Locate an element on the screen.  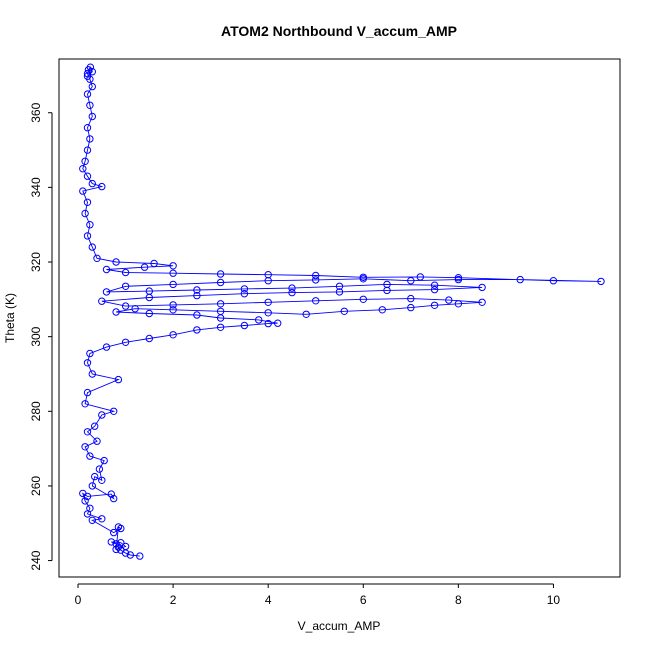
x-tick-label: 10 is located at coordinates (554, 600).